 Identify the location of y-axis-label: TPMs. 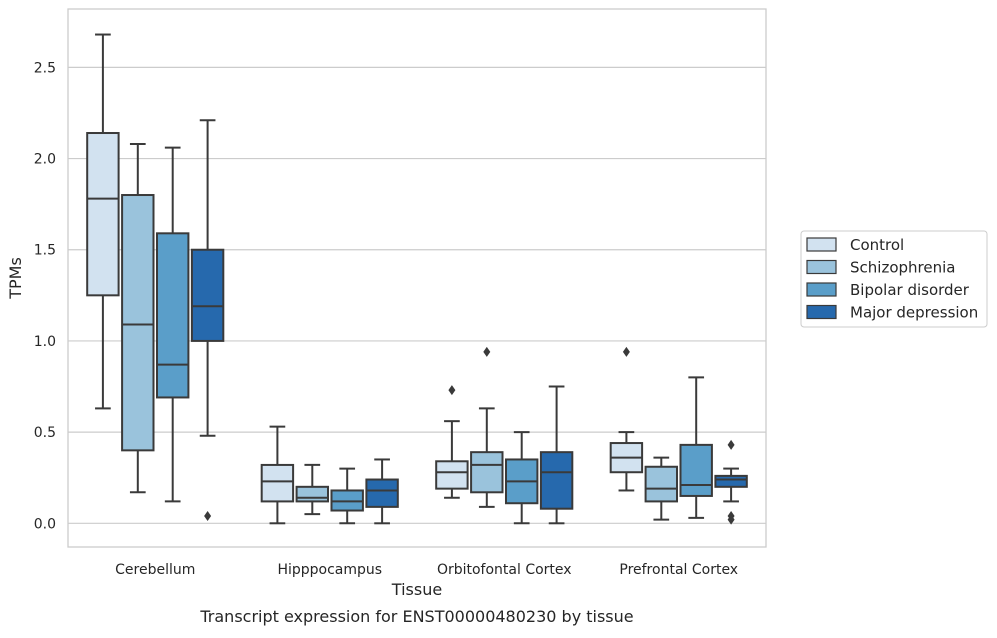
(15, 278).